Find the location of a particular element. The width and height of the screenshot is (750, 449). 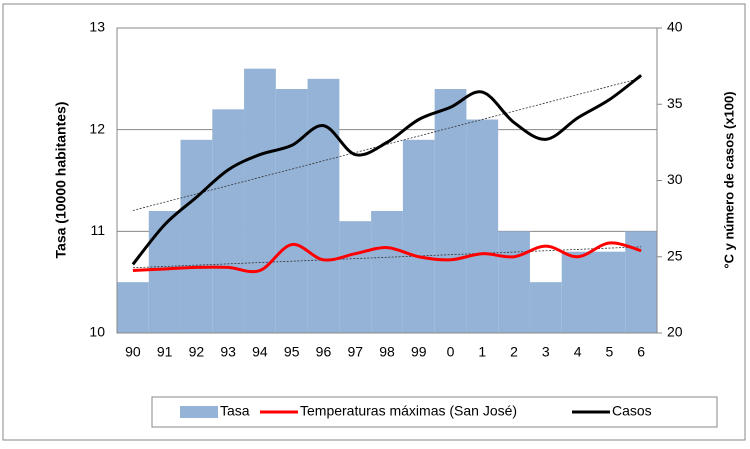

x-tick-label: 5 is located at coordinates (609, 352).